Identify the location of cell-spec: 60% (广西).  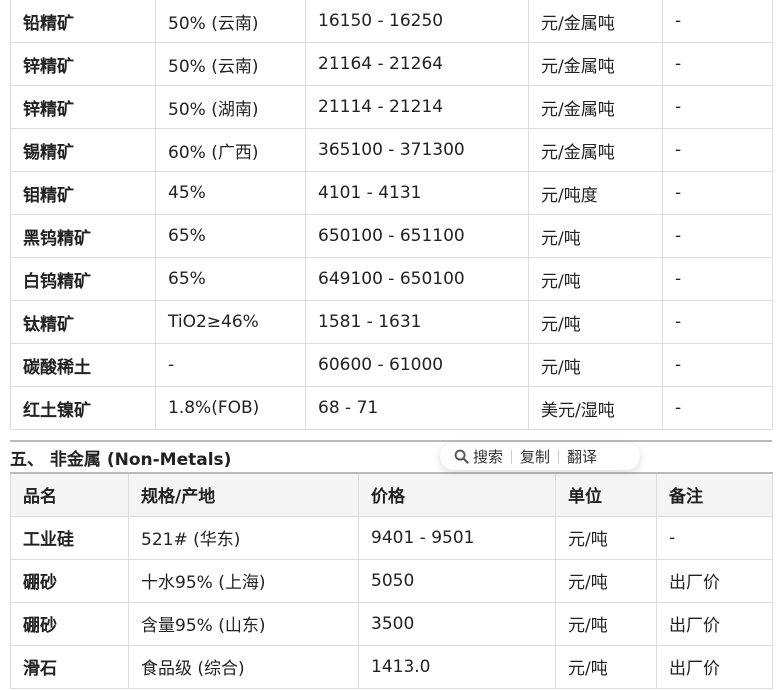
(230, 150).